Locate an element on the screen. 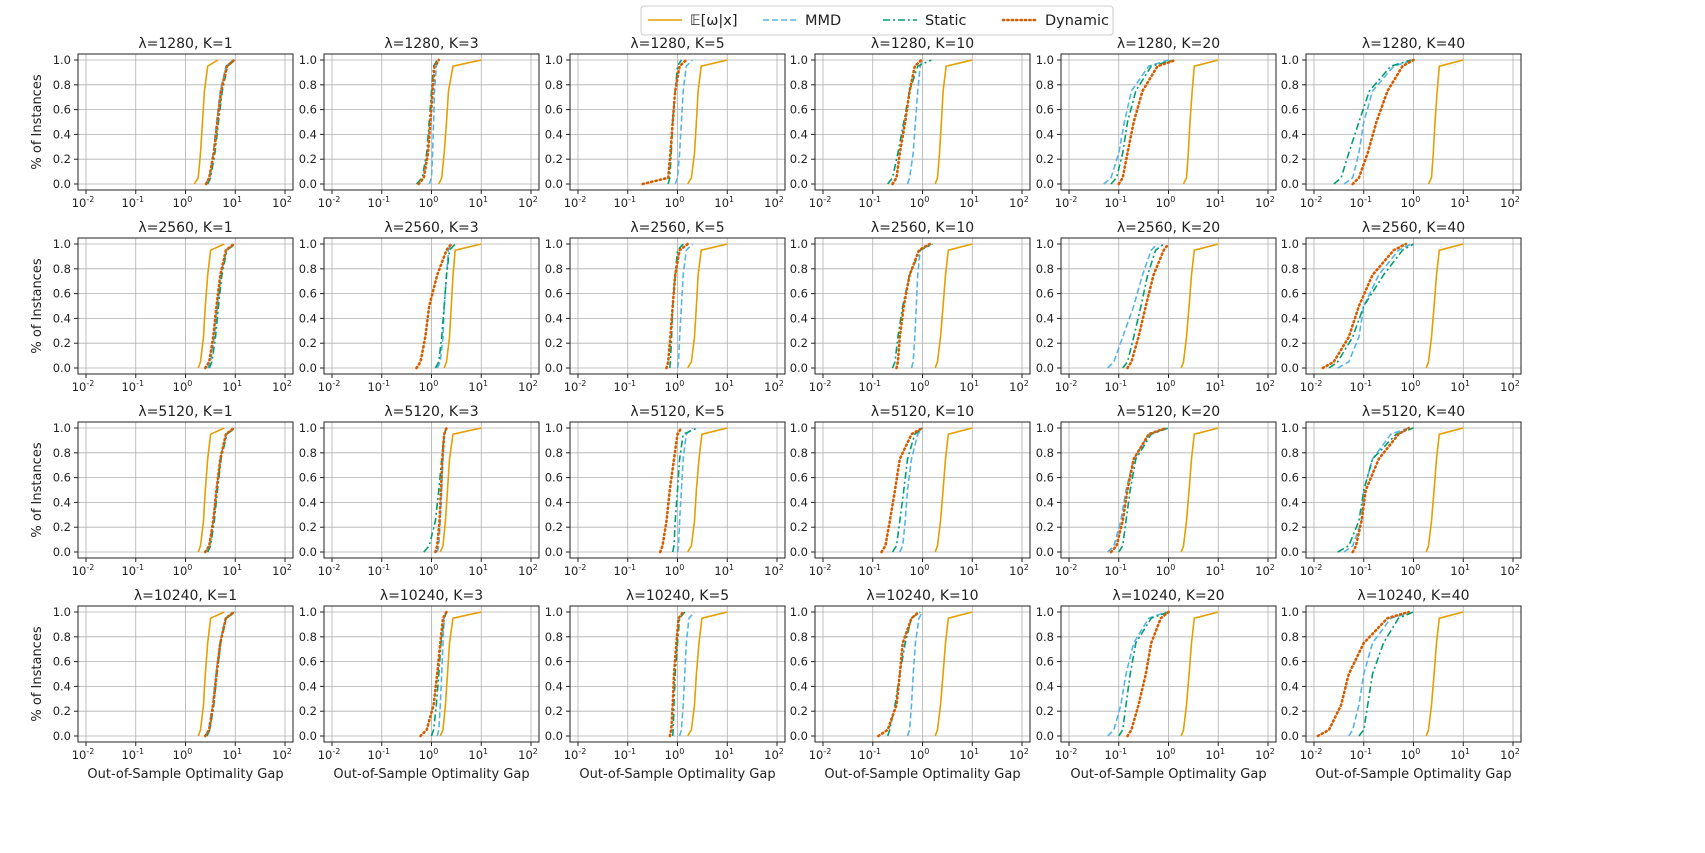 The height and width of the screenshot is (853, 1705). panel-title: λ=5120, K=40 is located at coordinates (1413, 412).